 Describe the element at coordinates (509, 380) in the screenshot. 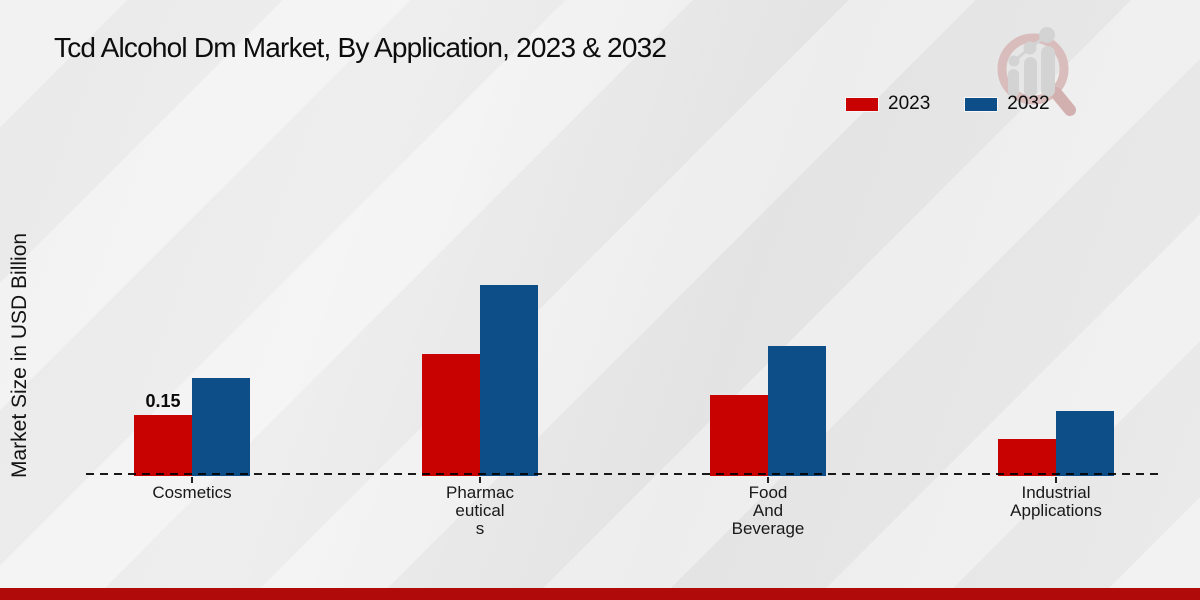

I see `bar-2032-pharmaceuticals` at that location.